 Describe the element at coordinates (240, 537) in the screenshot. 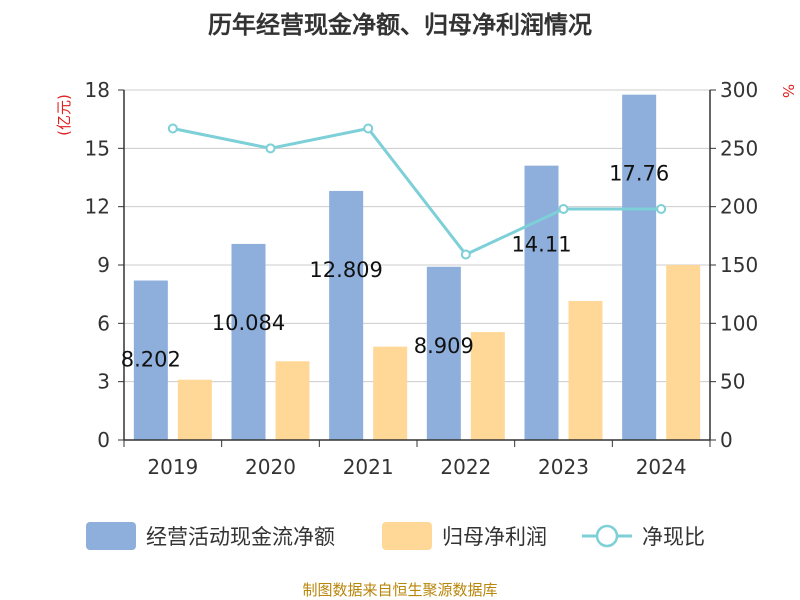

I see `legend-label-cash: 经营活动现金流净额` at that location.